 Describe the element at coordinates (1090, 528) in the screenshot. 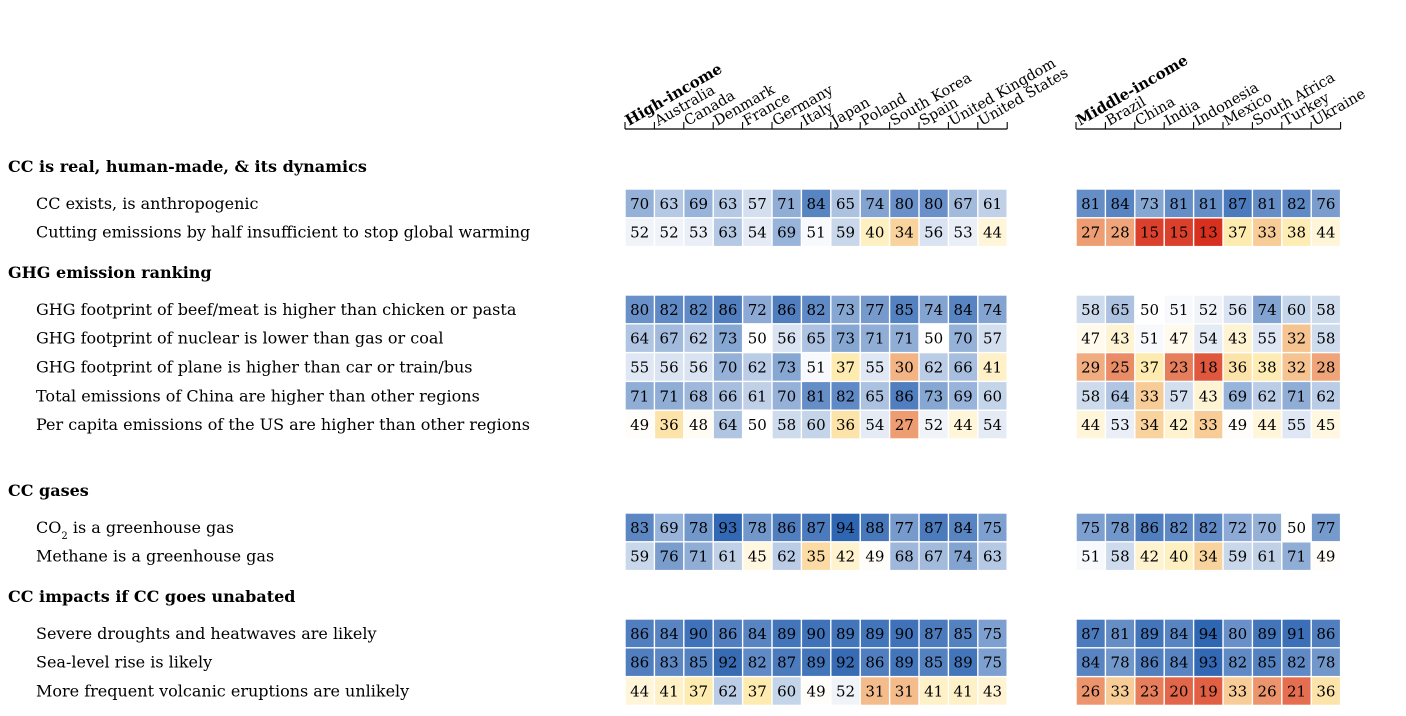

I see `cell-value: 75` at that location.